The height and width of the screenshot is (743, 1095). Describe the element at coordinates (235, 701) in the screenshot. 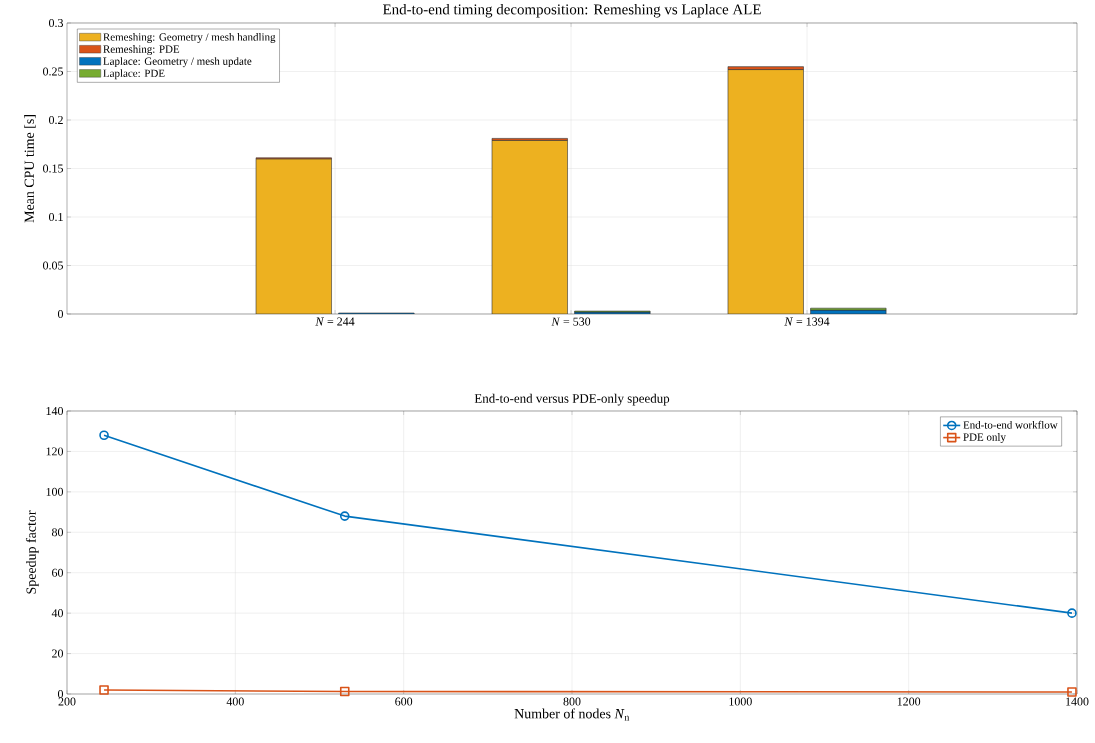

I see `x-tick-label: 400` at that location.